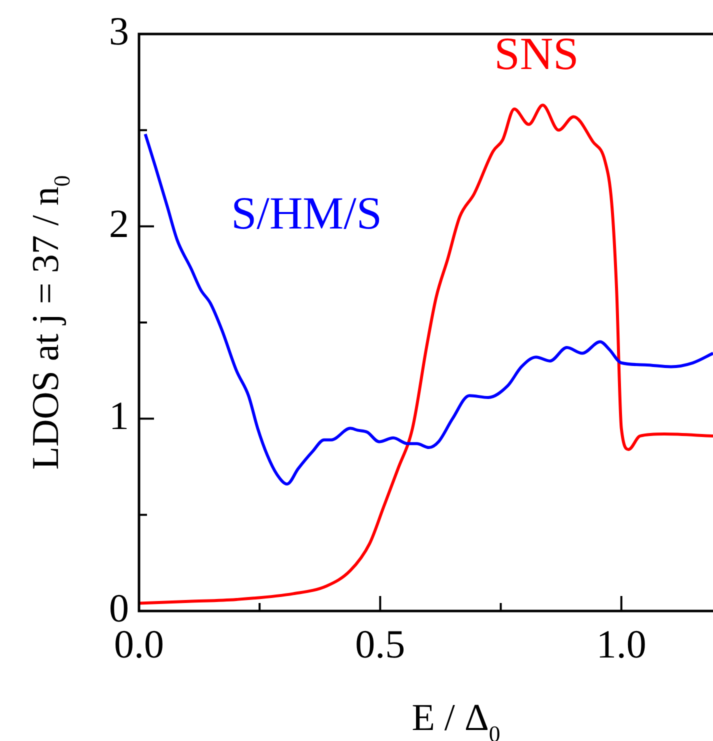 This screenshot has width=713, height=741. Describe the element at coordinates (621, 644) in the screenshot. I see `x-tick-label: 1.0` at that location.